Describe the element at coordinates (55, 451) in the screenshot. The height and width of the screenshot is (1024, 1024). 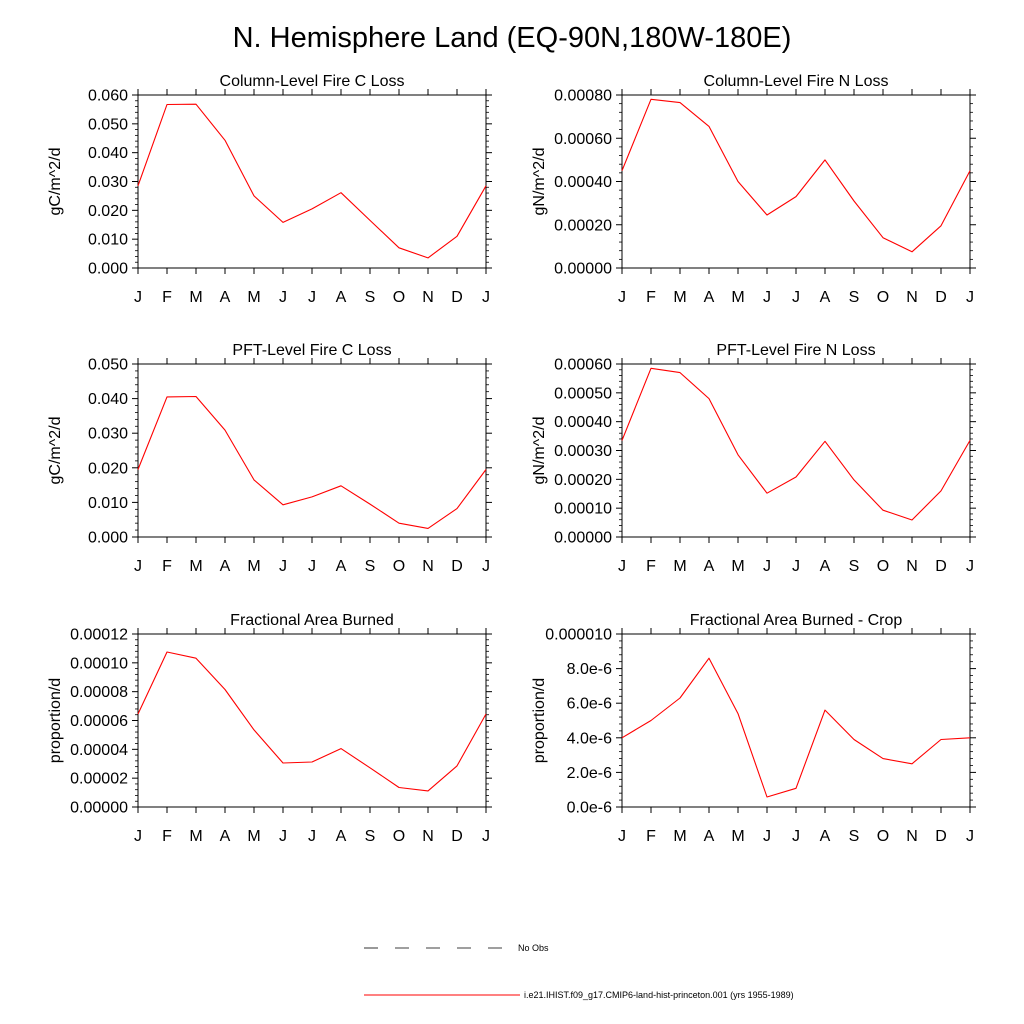
I see `y-axis-label: gC/m^2/d` at that location.